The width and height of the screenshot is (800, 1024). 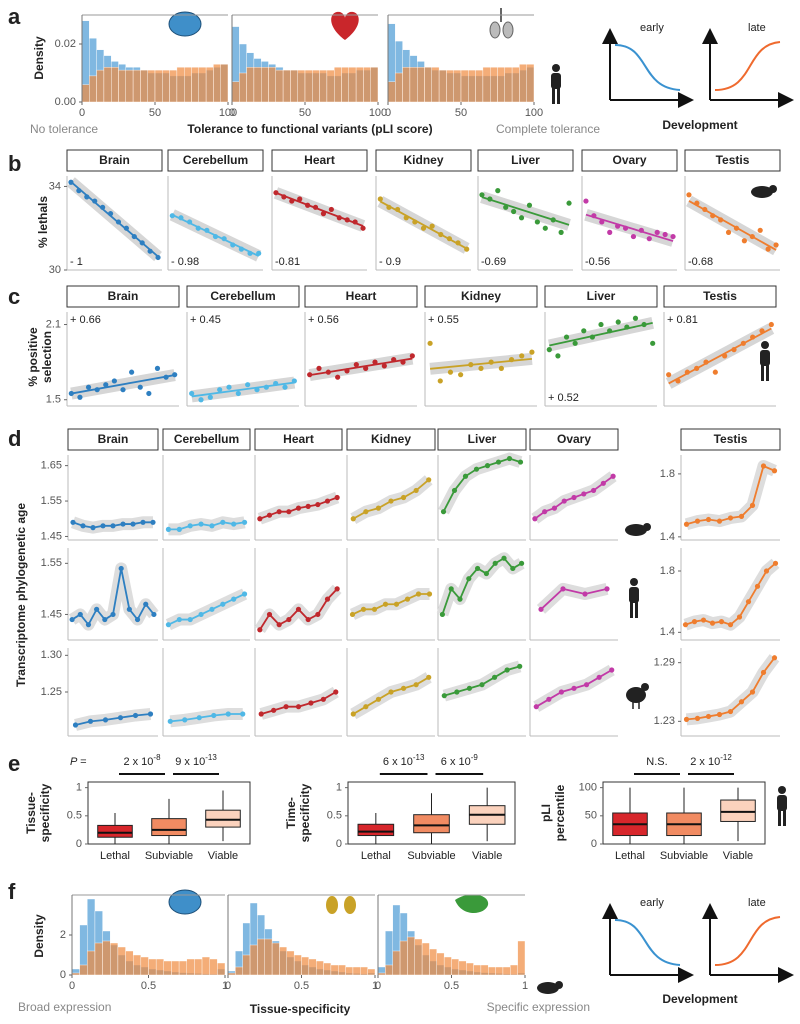 What do you see at coordinates (667, 474) in the screenshot?
I see `y-tick-label: 1.8` at bounding box center [667, 474].